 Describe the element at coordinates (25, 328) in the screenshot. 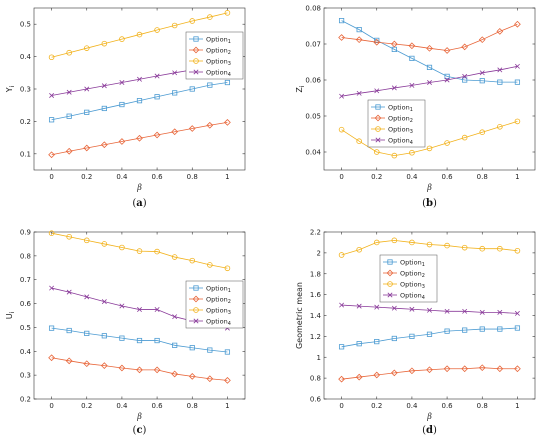

I see `y-tick-label: 0.5` at that location.